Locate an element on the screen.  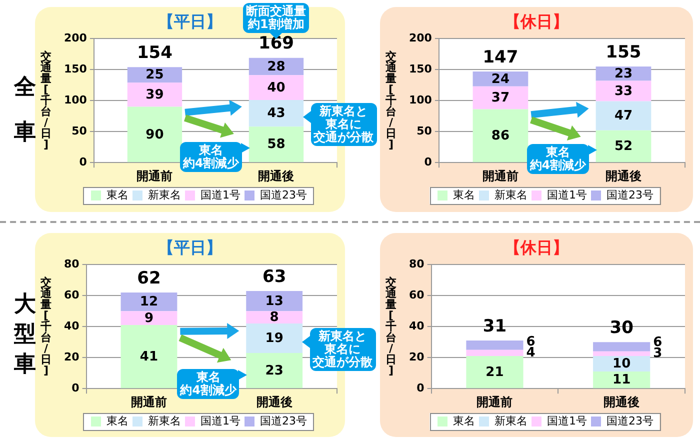
data-label: 11 is located at coordinates (621, 380).